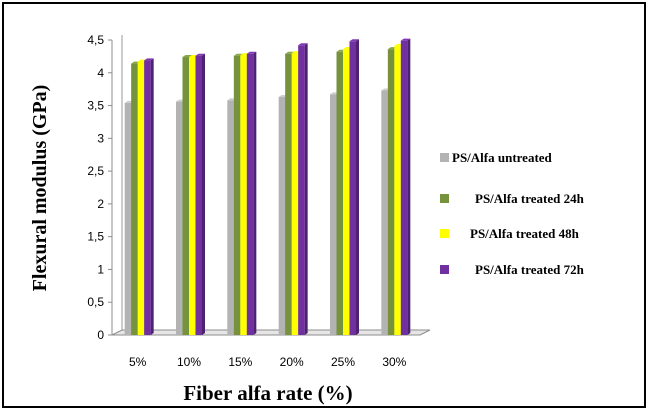  What do you see at coordinates (189, 362) in the screenshot?
I see `x-tick-label: 10%` at bounding box center [189, 362].